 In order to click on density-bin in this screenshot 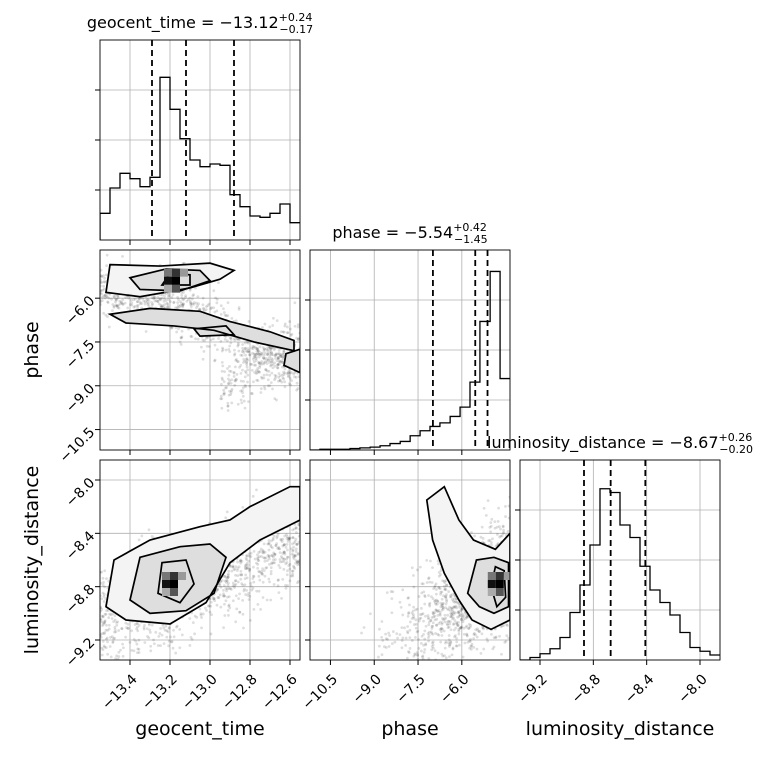, I will do `click(506, 576)`.